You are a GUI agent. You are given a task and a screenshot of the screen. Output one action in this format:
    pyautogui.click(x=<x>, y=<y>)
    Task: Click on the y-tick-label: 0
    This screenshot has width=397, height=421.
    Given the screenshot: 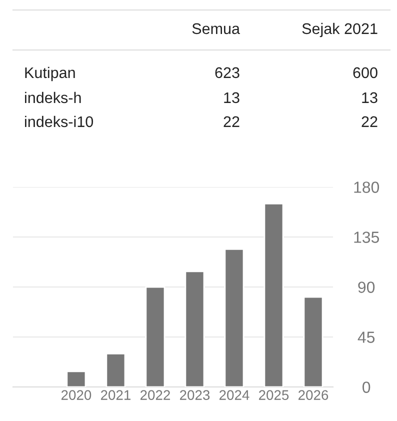 What is the action you would take?
    pyautogui.click(x=366, y=387)
    